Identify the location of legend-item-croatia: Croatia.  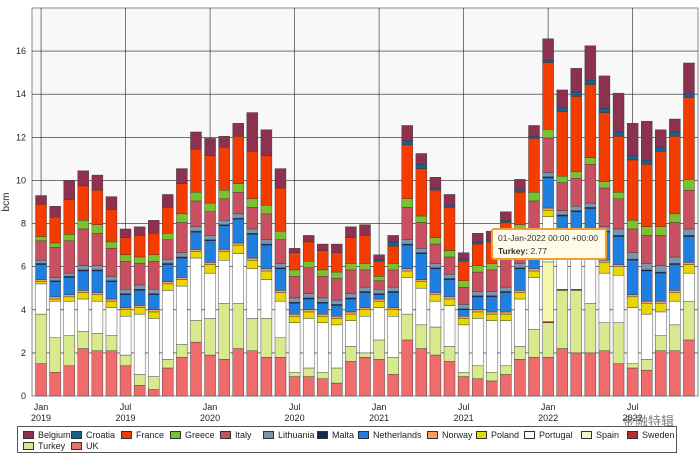
(93, 435).